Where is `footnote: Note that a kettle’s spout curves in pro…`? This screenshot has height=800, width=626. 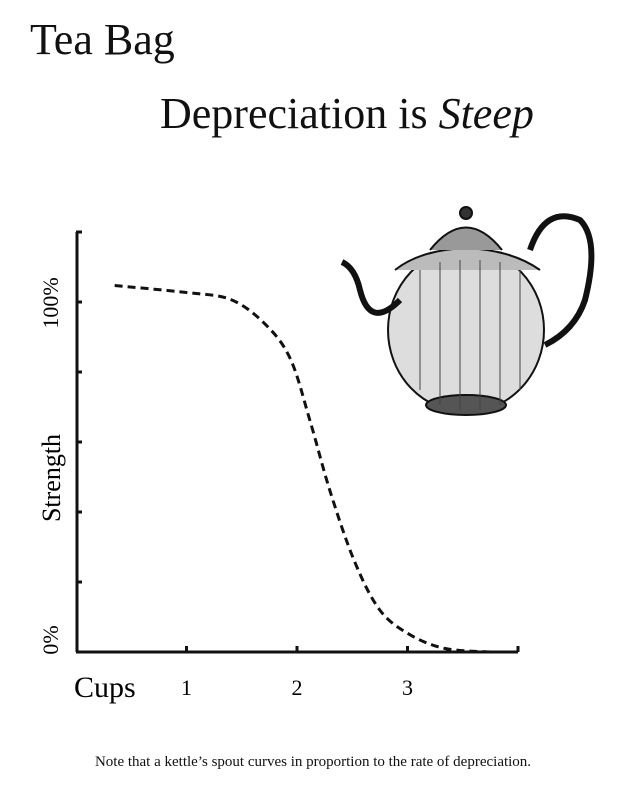
footnote: Note that a kettle’s spout curves in pro… is located at coordinates (313, 762).